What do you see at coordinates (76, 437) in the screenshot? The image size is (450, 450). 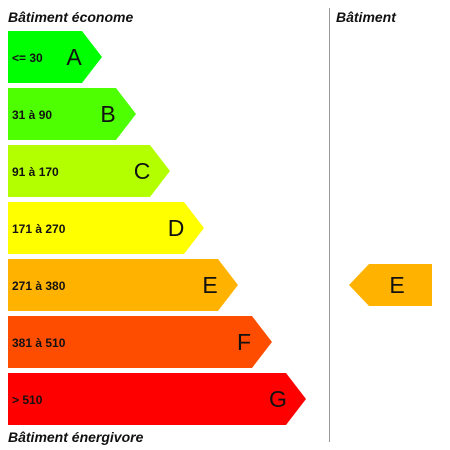 I see `energy-intensive-building-label: Bâtiment énergivore` at bounding box center [76, 437].